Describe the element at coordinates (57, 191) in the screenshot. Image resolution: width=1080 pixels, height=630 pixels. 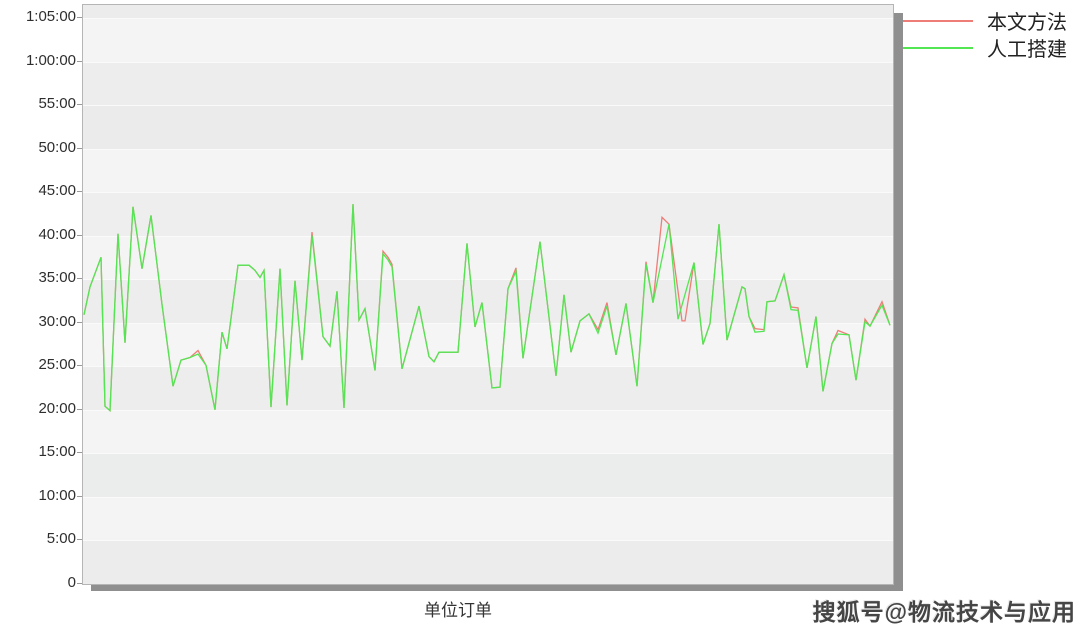
I see `y-tick-label: 45:00` at that location.